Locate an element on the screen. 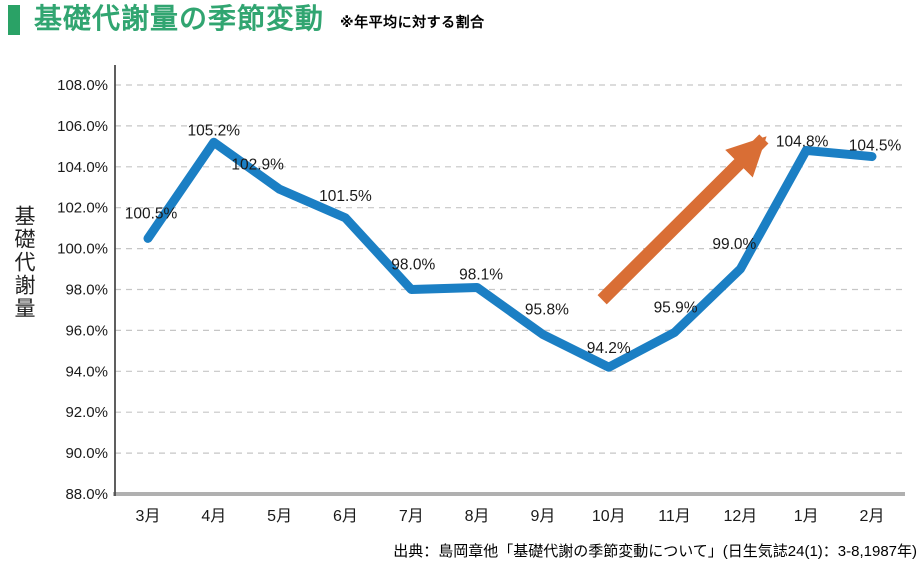  data-label: 94.2% is located at coordinates (609, 348).